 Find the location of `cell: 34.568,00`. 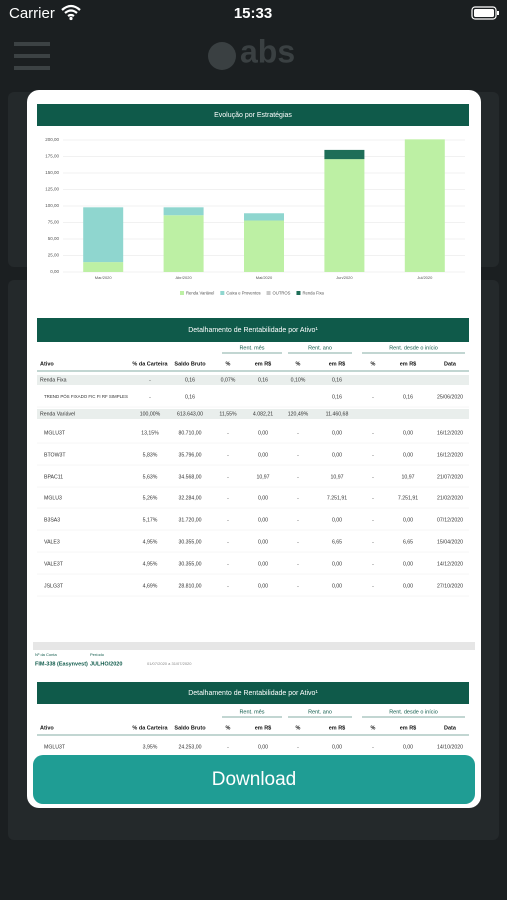

cell: 34.568,00 is located at coordinates (189, 477).